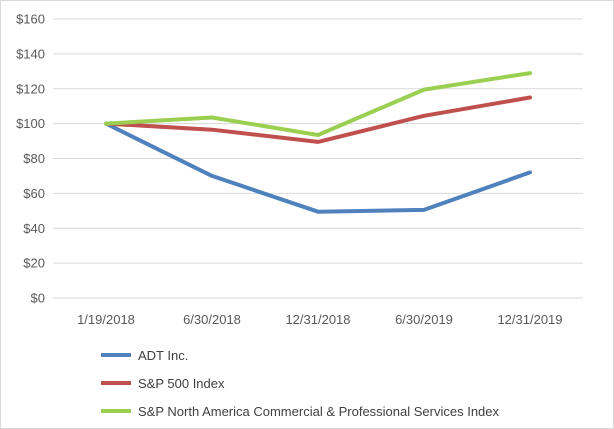 The width and height of the screenshot is (614, 429). What do you see at coordinates (116, 355) in the screenshot?
I see `legend-swatch-adt` at bounding box center [116, 355].